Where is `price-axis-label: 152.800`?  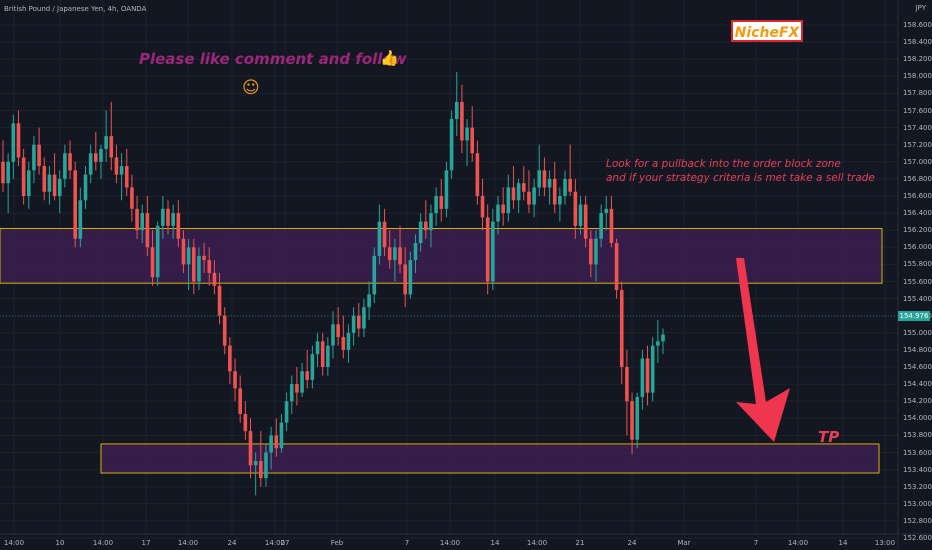 price-axis-label: 152.800 is located at coordinates (917, 520).